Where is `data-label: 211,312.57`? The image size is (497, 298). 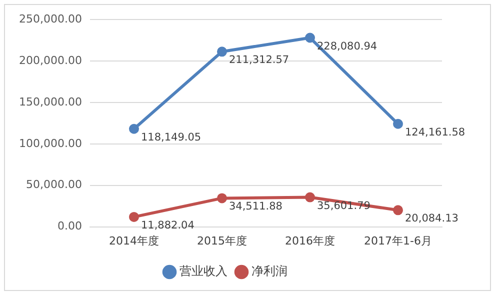
data-label: 211,312.57 is located at coordinates (259, 60).